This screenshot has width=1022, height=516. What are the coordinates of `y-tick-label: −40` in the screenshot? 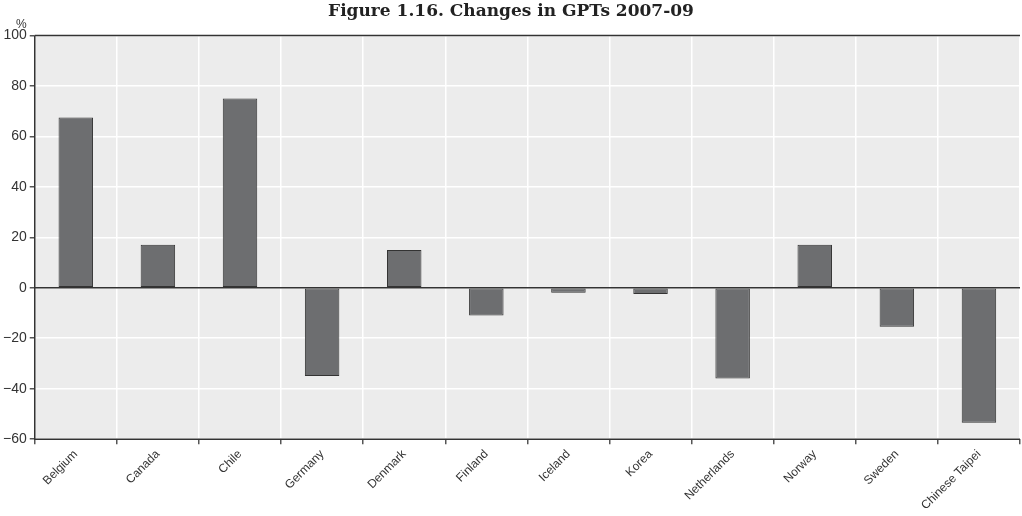 It's located at (15, 387).